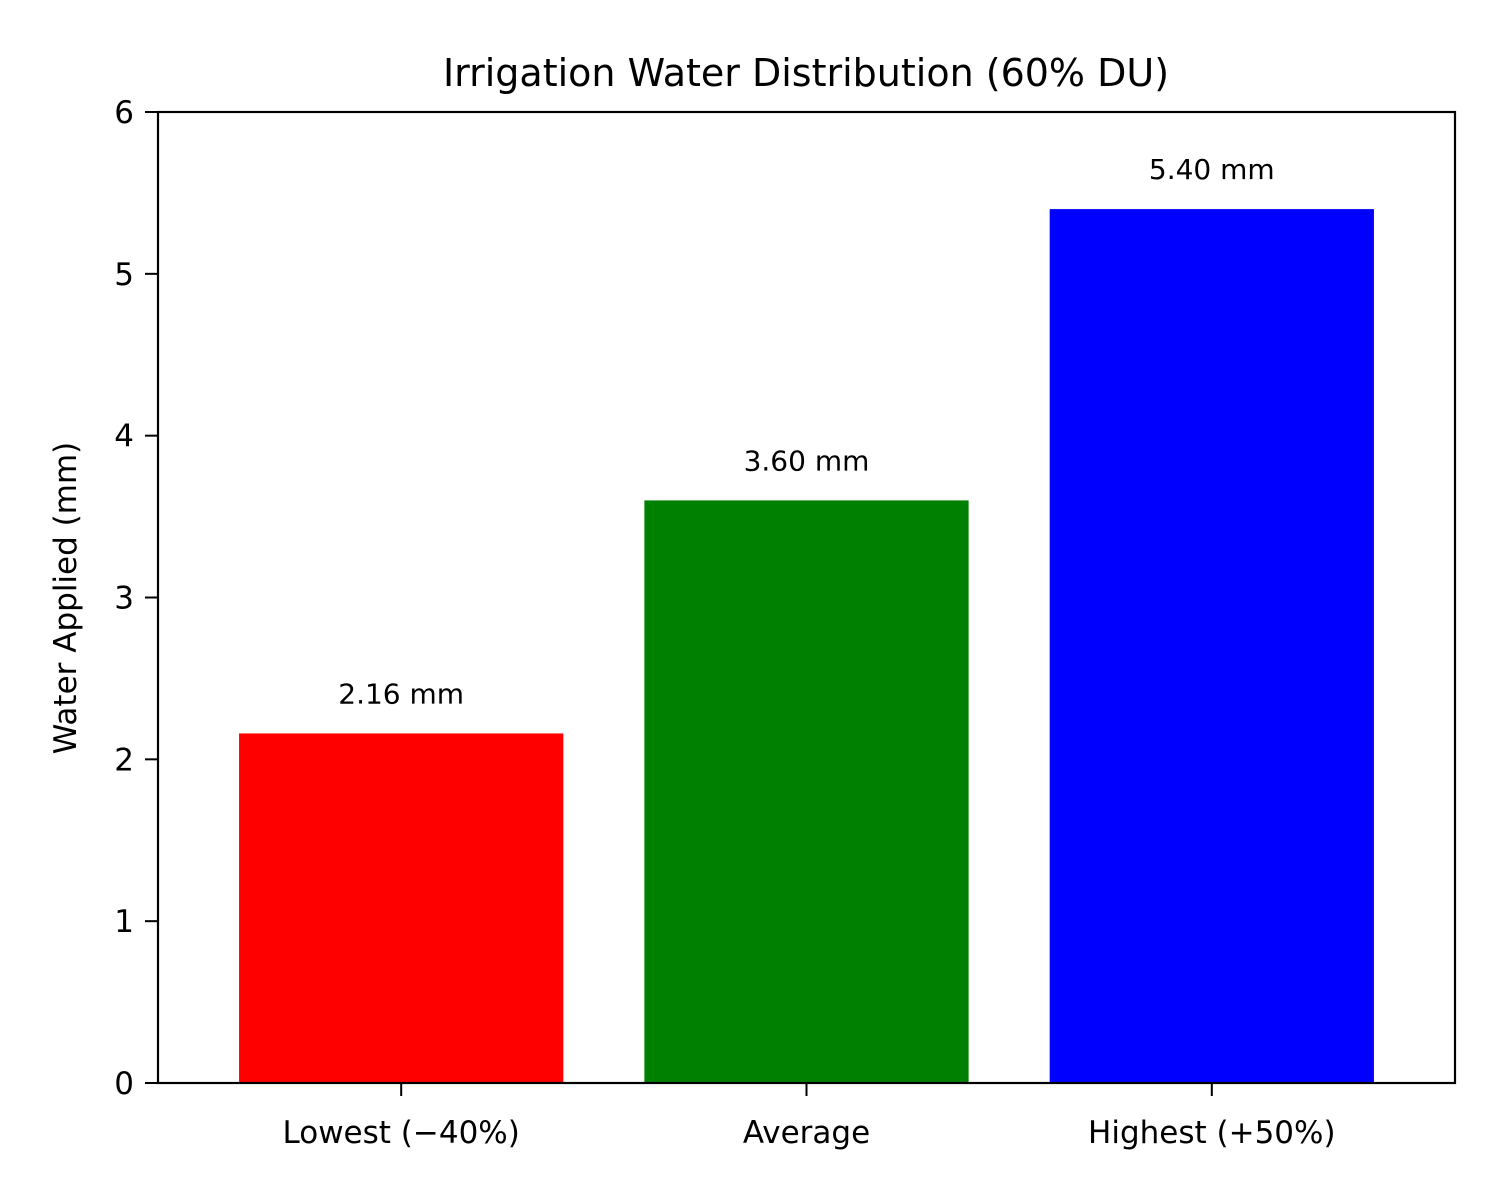 The image size is (1500, 1204). I want to click on y-axis-label: Water Applied (mm), so click(66, 598).